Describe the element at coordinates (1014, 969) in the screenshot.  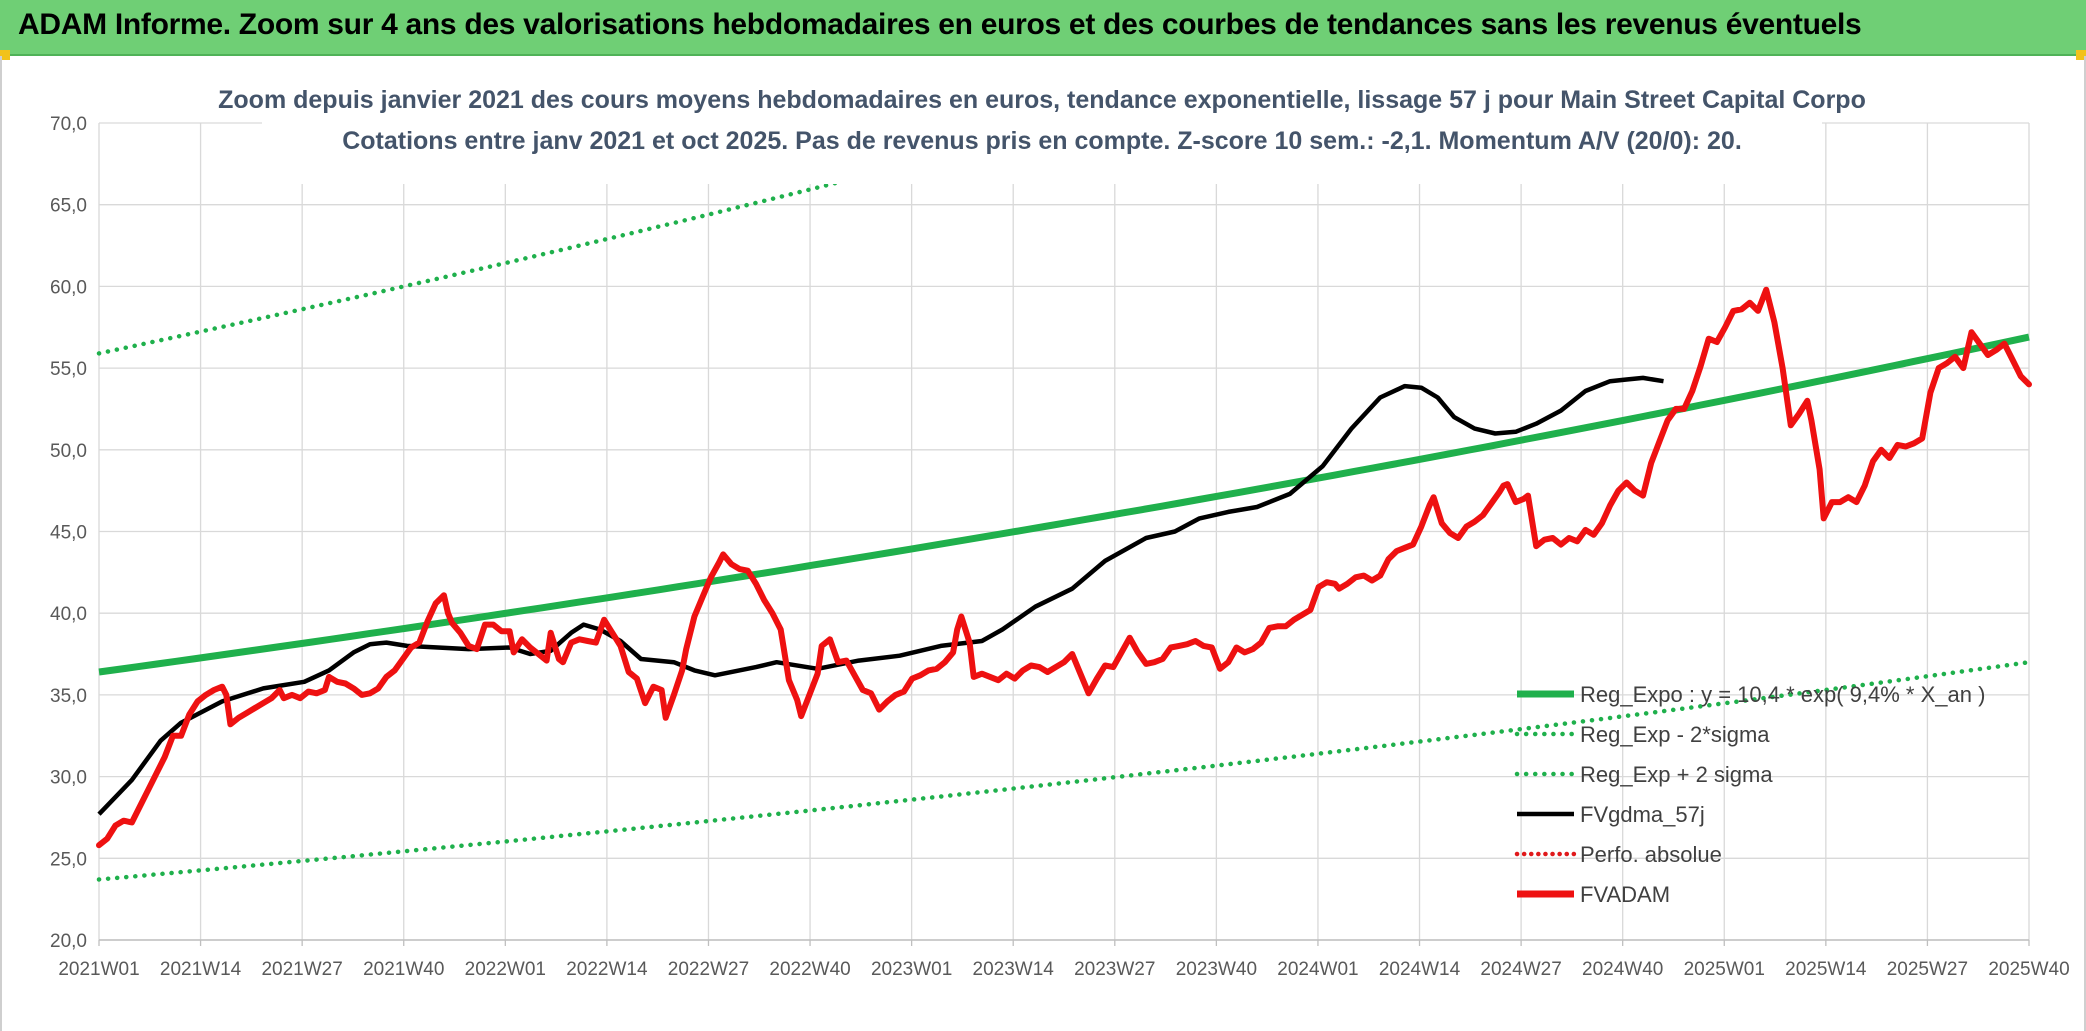
I see `x-tick-label: 2023W14` at that location.